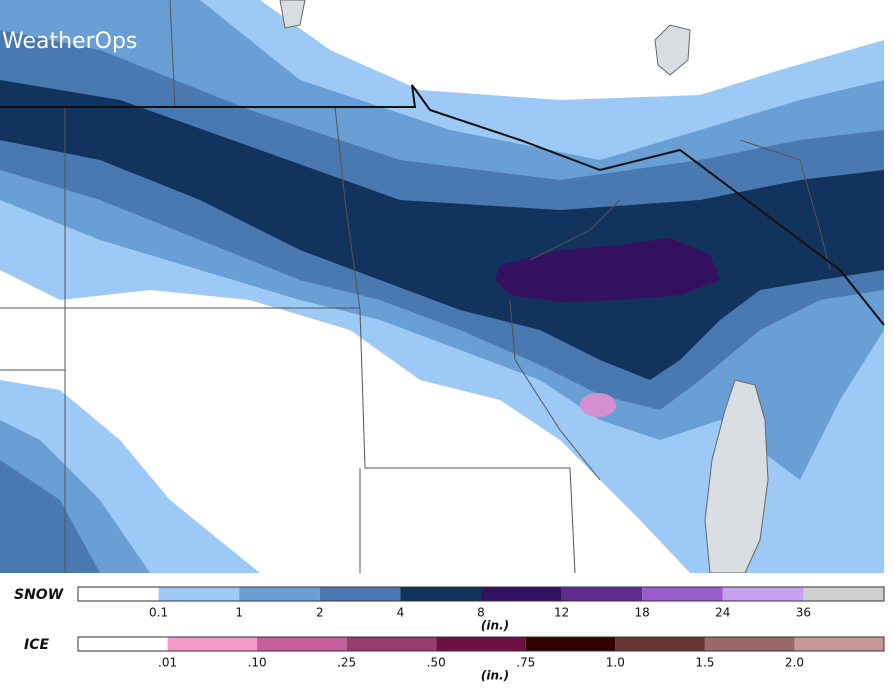 The image size is (894, 688). What do you see at coordinates (257, 663) in the screenshot?
I see `ice-tick-label: .10` at bounding box center [257, 663].